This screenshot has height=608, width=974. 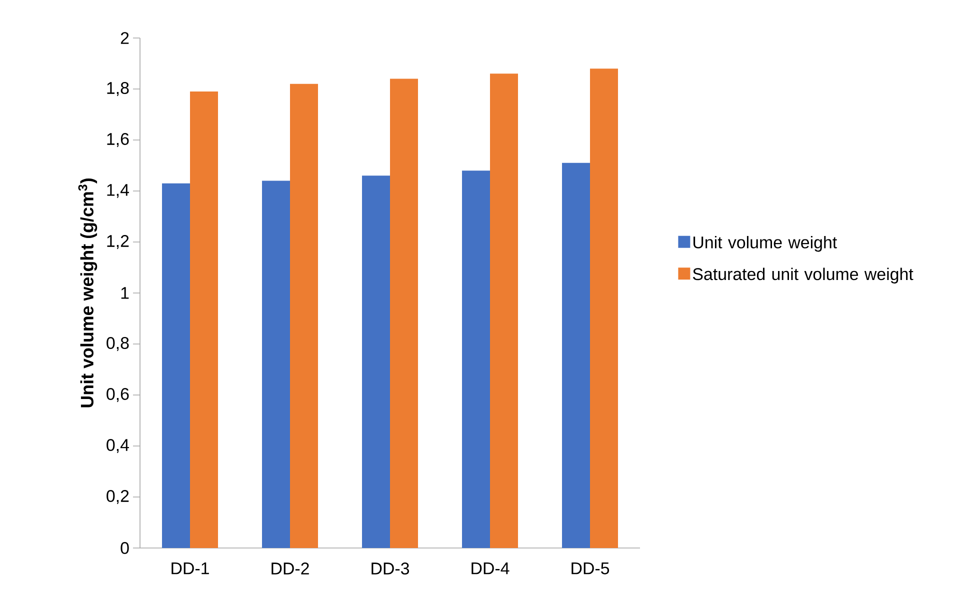 What do you see at coordinates (591, 568) in the screenshot?
I see `x-tick-label: DD-5` at bounding box center [591, 568].